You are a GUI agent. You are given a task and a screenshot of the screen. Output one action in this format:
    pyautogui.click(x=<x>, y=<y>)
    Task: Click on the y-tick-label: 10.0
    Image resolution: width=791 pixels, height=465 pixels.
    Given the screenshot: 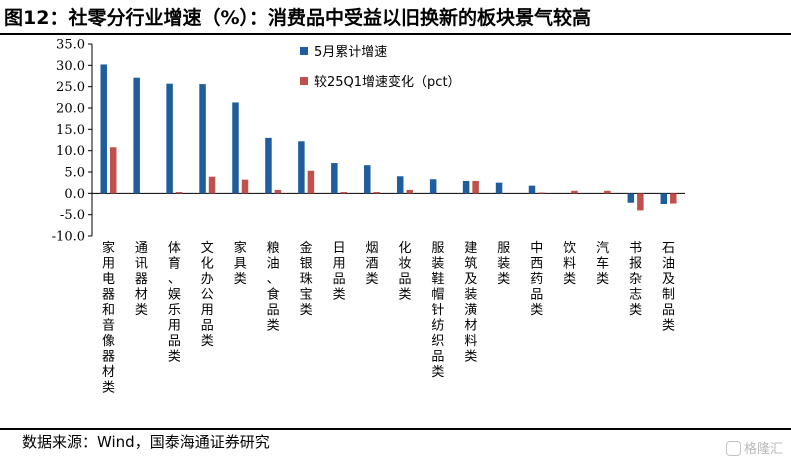 What is the action you would take?
    pyautogui.click(x=70, y=151)
    